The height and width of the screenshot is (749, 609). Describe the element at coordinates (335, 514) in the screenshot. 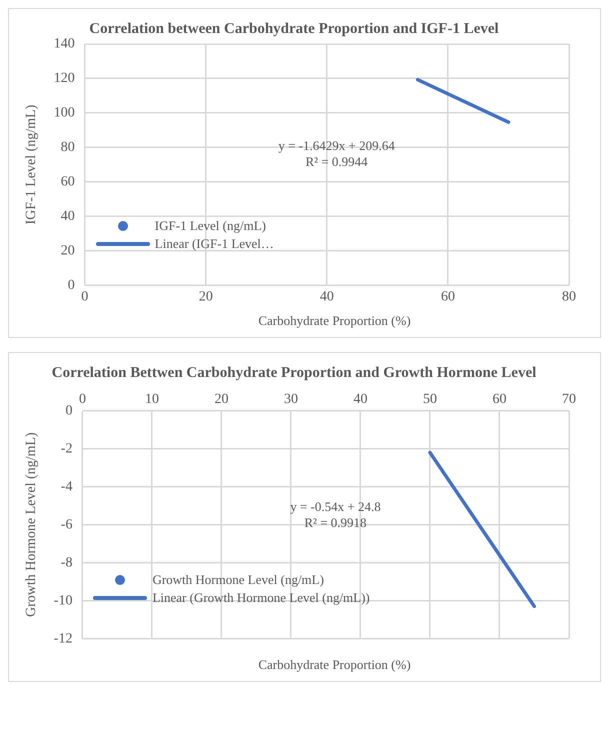

I see `annotation: y = -0.54x + 24.8 R² = 0.9918` at that location.